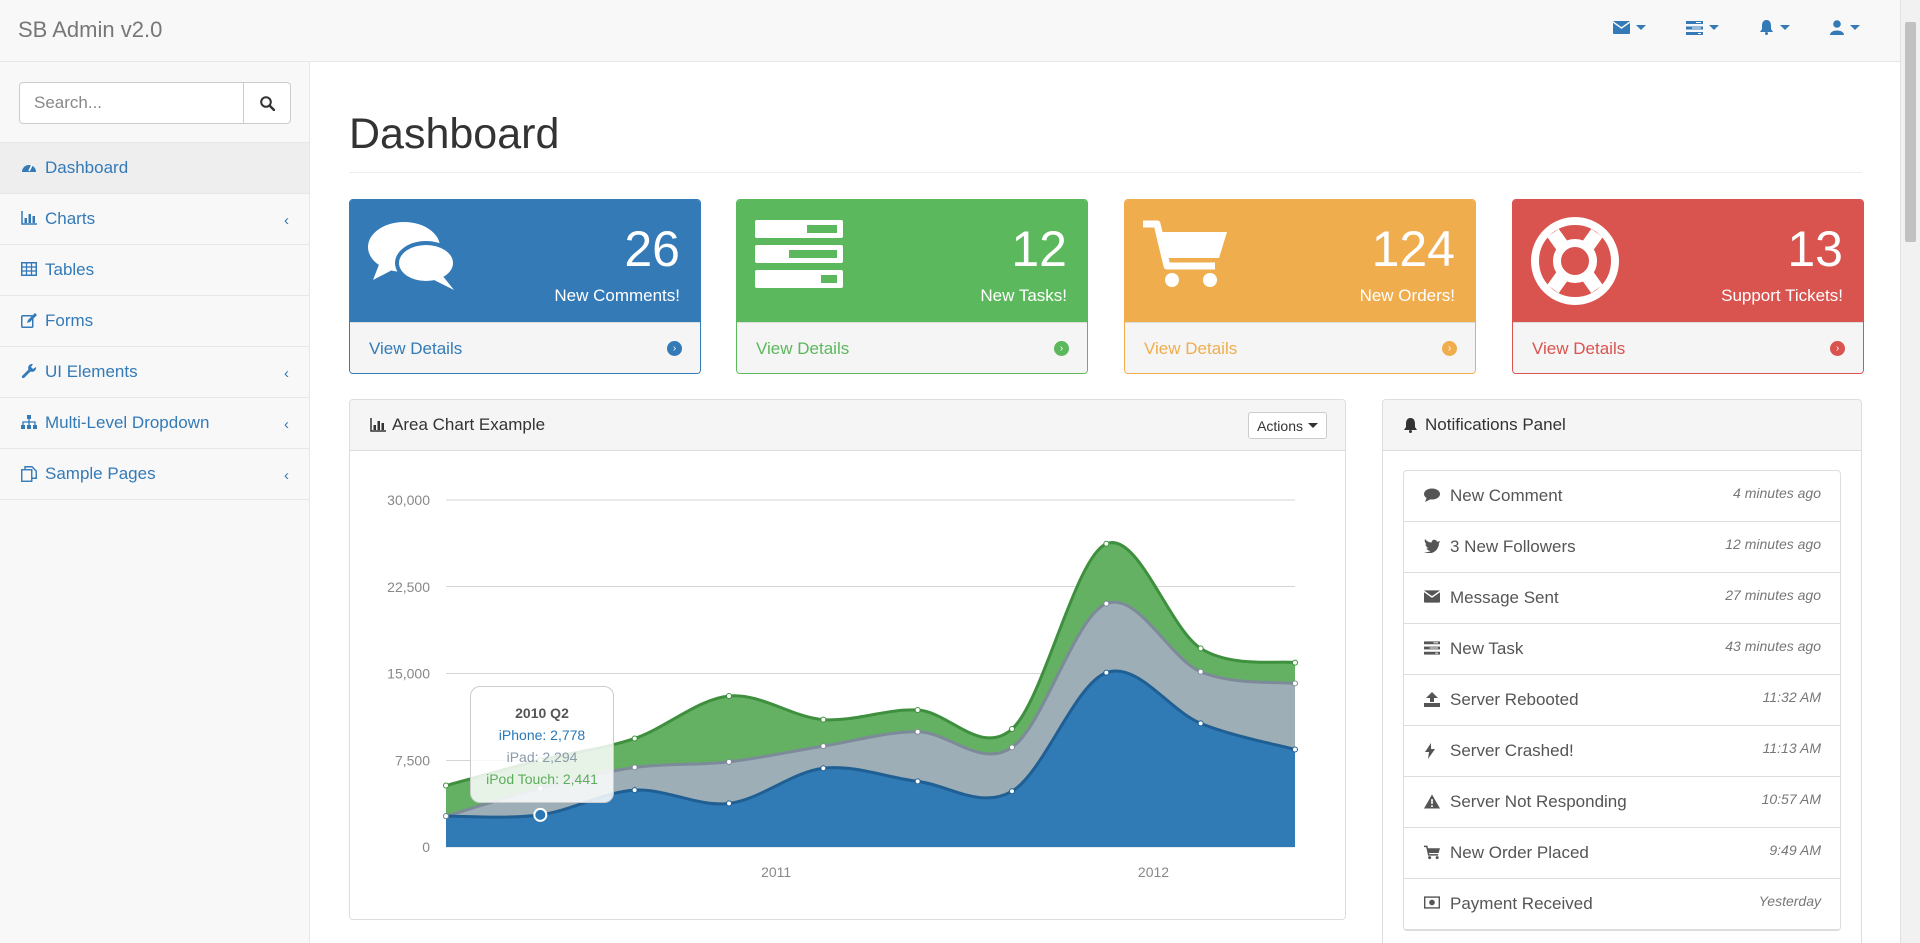 This screenshot has width=1920, height=943. I want to click on divider, so click(1105, 172).